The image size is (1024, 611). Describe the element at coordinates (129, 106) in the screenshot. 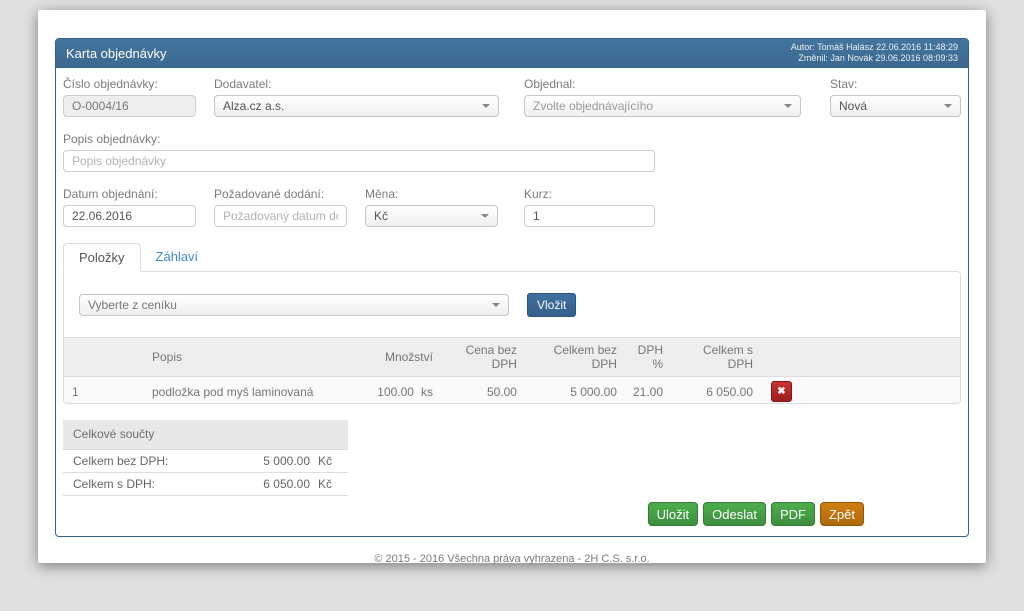

I see `order-number-input` at that location.